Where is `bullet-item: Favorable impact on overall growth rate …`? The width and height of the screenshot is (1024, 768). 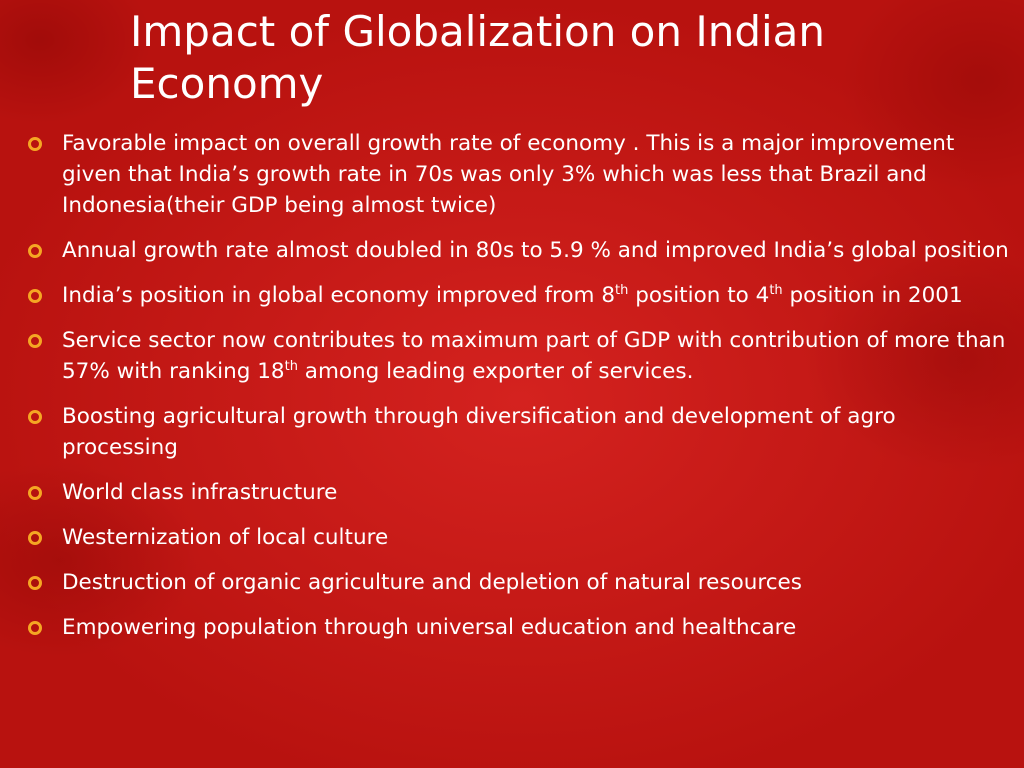 bullet-item: Favorable impact on overall growth rate … is located at coordinates (518, 174).